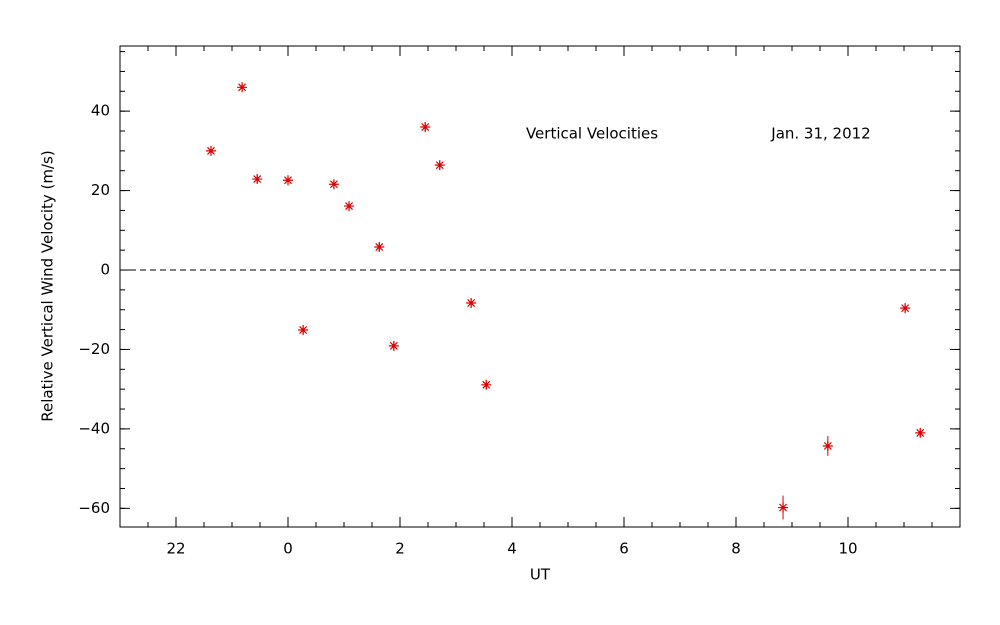  Describe the element at coordinates (94, 428) in the screenshot. I see `y-tick-label: −40` at that location.